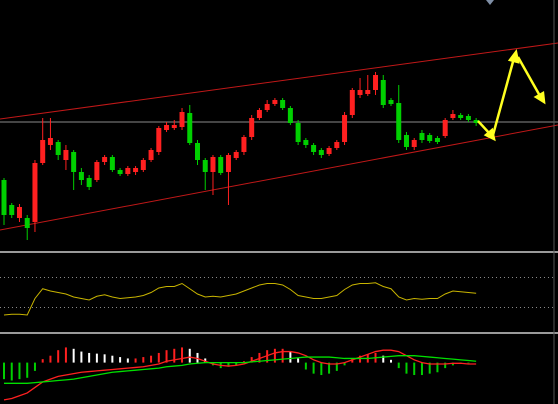 This screenshot has width=558, height=404. What do you see at coordinates (490, 2) in the screenshot?
I see `marker-triangle` at bounding box center [490, 2].